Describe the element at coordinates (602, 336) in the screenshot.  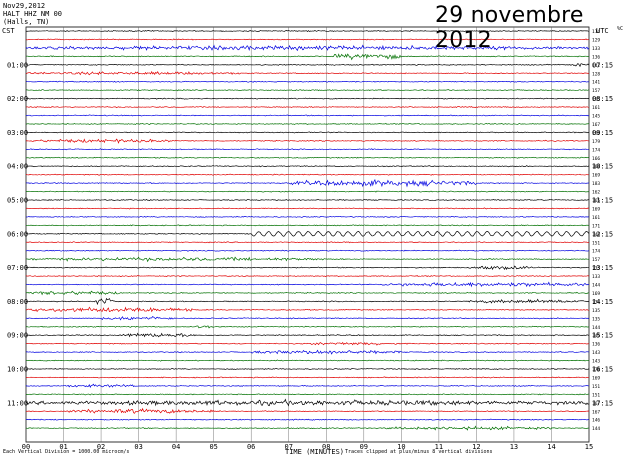
I see `right-hour-label: 15:15` at that location.